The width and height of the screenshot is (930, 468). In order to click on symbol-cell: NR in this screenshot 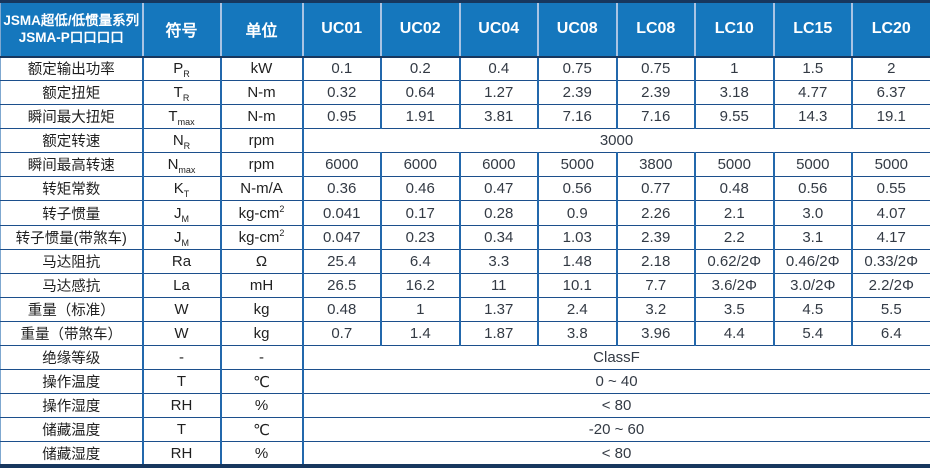, I will do `click(181, 141)`.